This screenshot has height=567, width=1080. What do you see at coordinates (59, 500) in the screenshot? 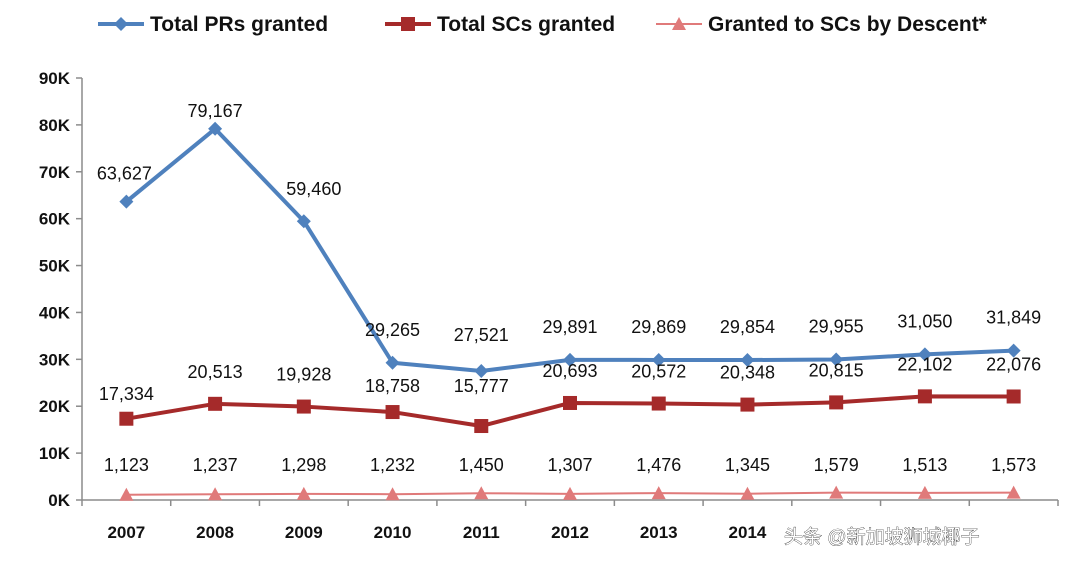
I see `y-tick-label: 0K` at bounding box center [59, 500].